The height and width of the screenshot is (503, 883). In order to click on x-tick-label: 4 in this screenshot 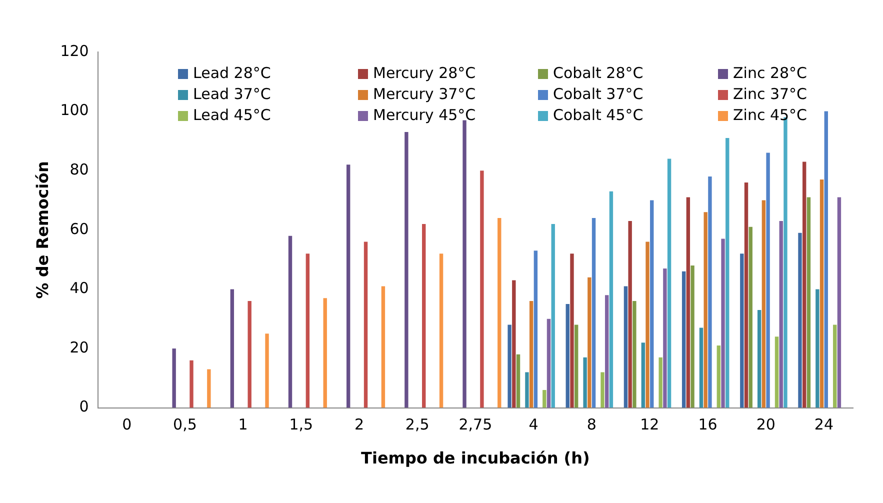, I will do `click(533, 425)`.